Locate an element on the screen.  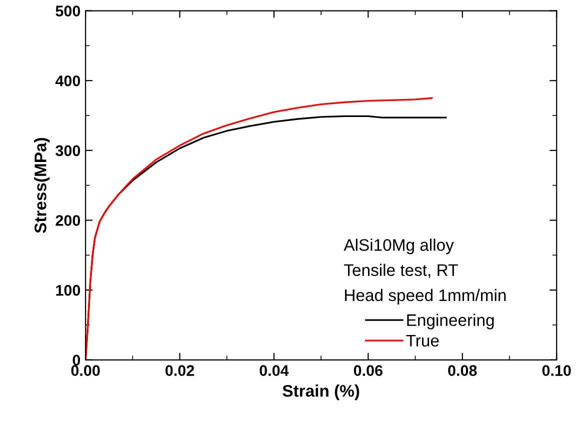
x-tick-label: 0.10 is located at coordinates (556, 370).